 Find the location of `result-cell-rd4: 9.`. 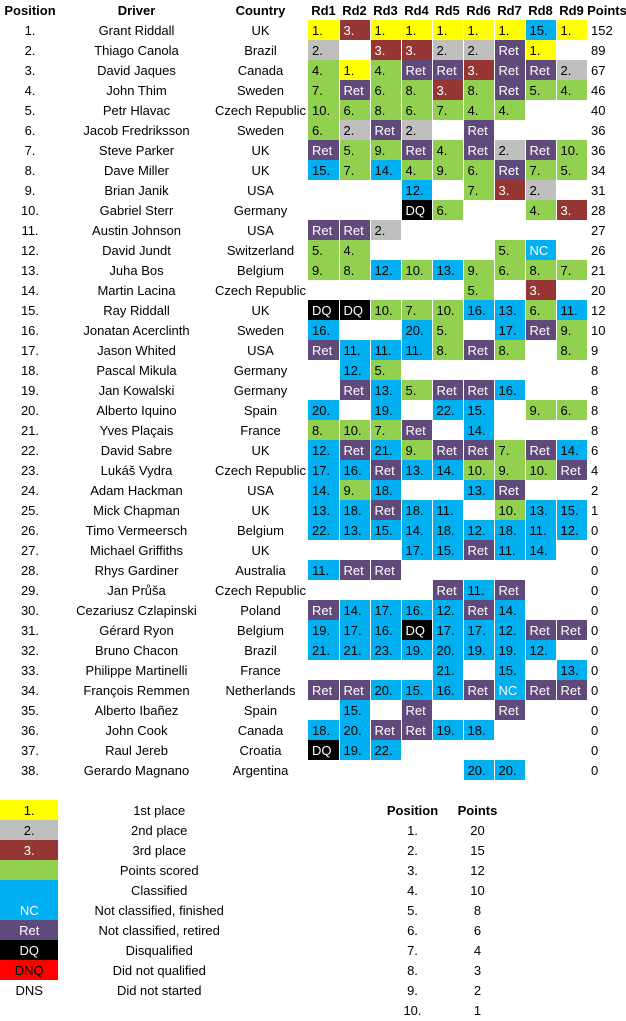

result-cell-rd4: 9. is located at coordinates (416, 450).